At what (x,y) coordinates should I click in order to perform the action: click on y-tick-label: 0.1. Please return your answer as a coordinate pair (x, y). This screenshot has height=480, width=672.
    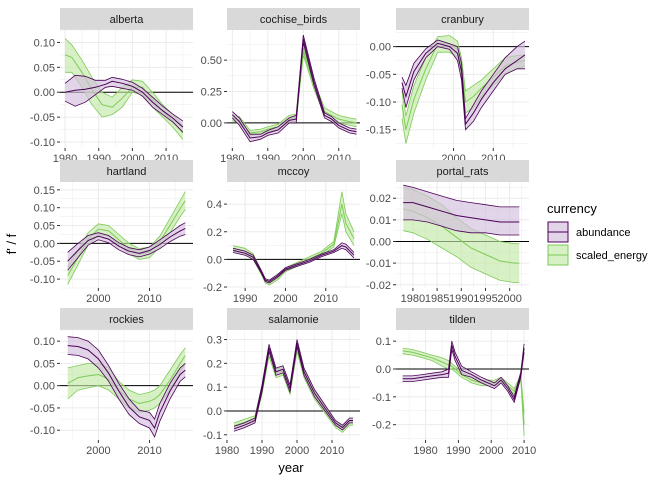
    Looking at the image, I should click on (383, 342).